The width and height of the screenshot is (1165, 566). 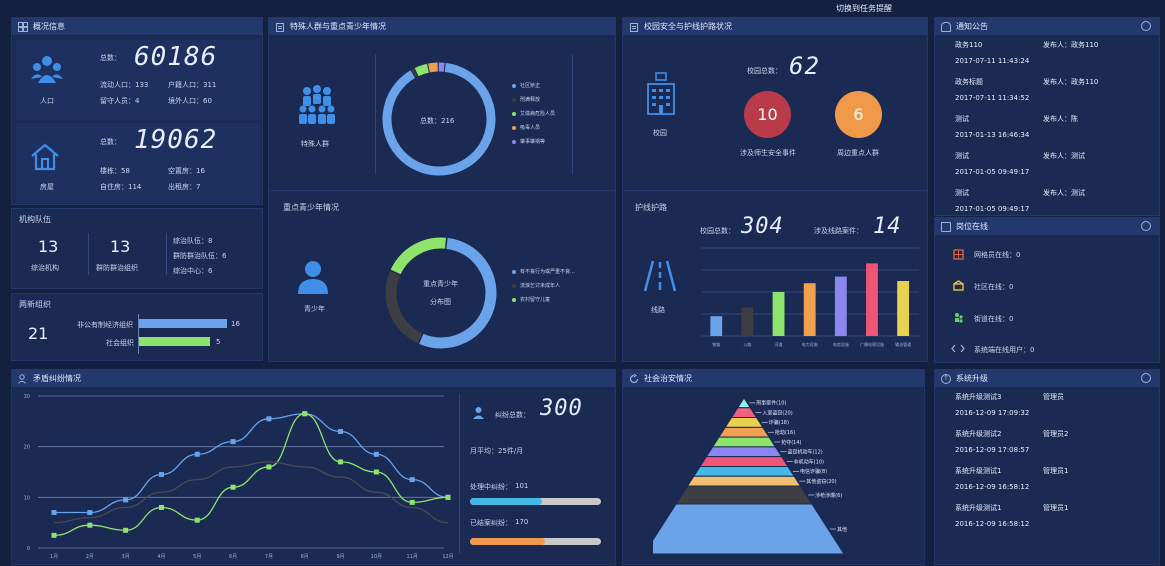 What do you see at coordinates (946, 379) in the screenshot?
I see `upgrade-arrow-icon: ↑` at bounding box center [946, 379].